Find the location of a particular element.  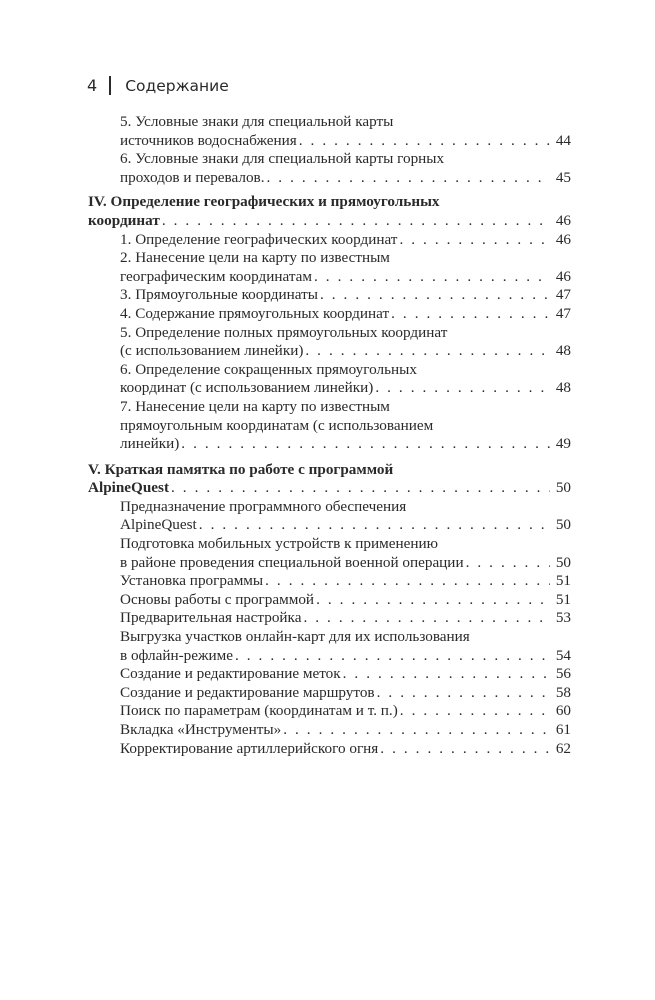

toc-page-number: 60 is located at coordinates (563, 711).